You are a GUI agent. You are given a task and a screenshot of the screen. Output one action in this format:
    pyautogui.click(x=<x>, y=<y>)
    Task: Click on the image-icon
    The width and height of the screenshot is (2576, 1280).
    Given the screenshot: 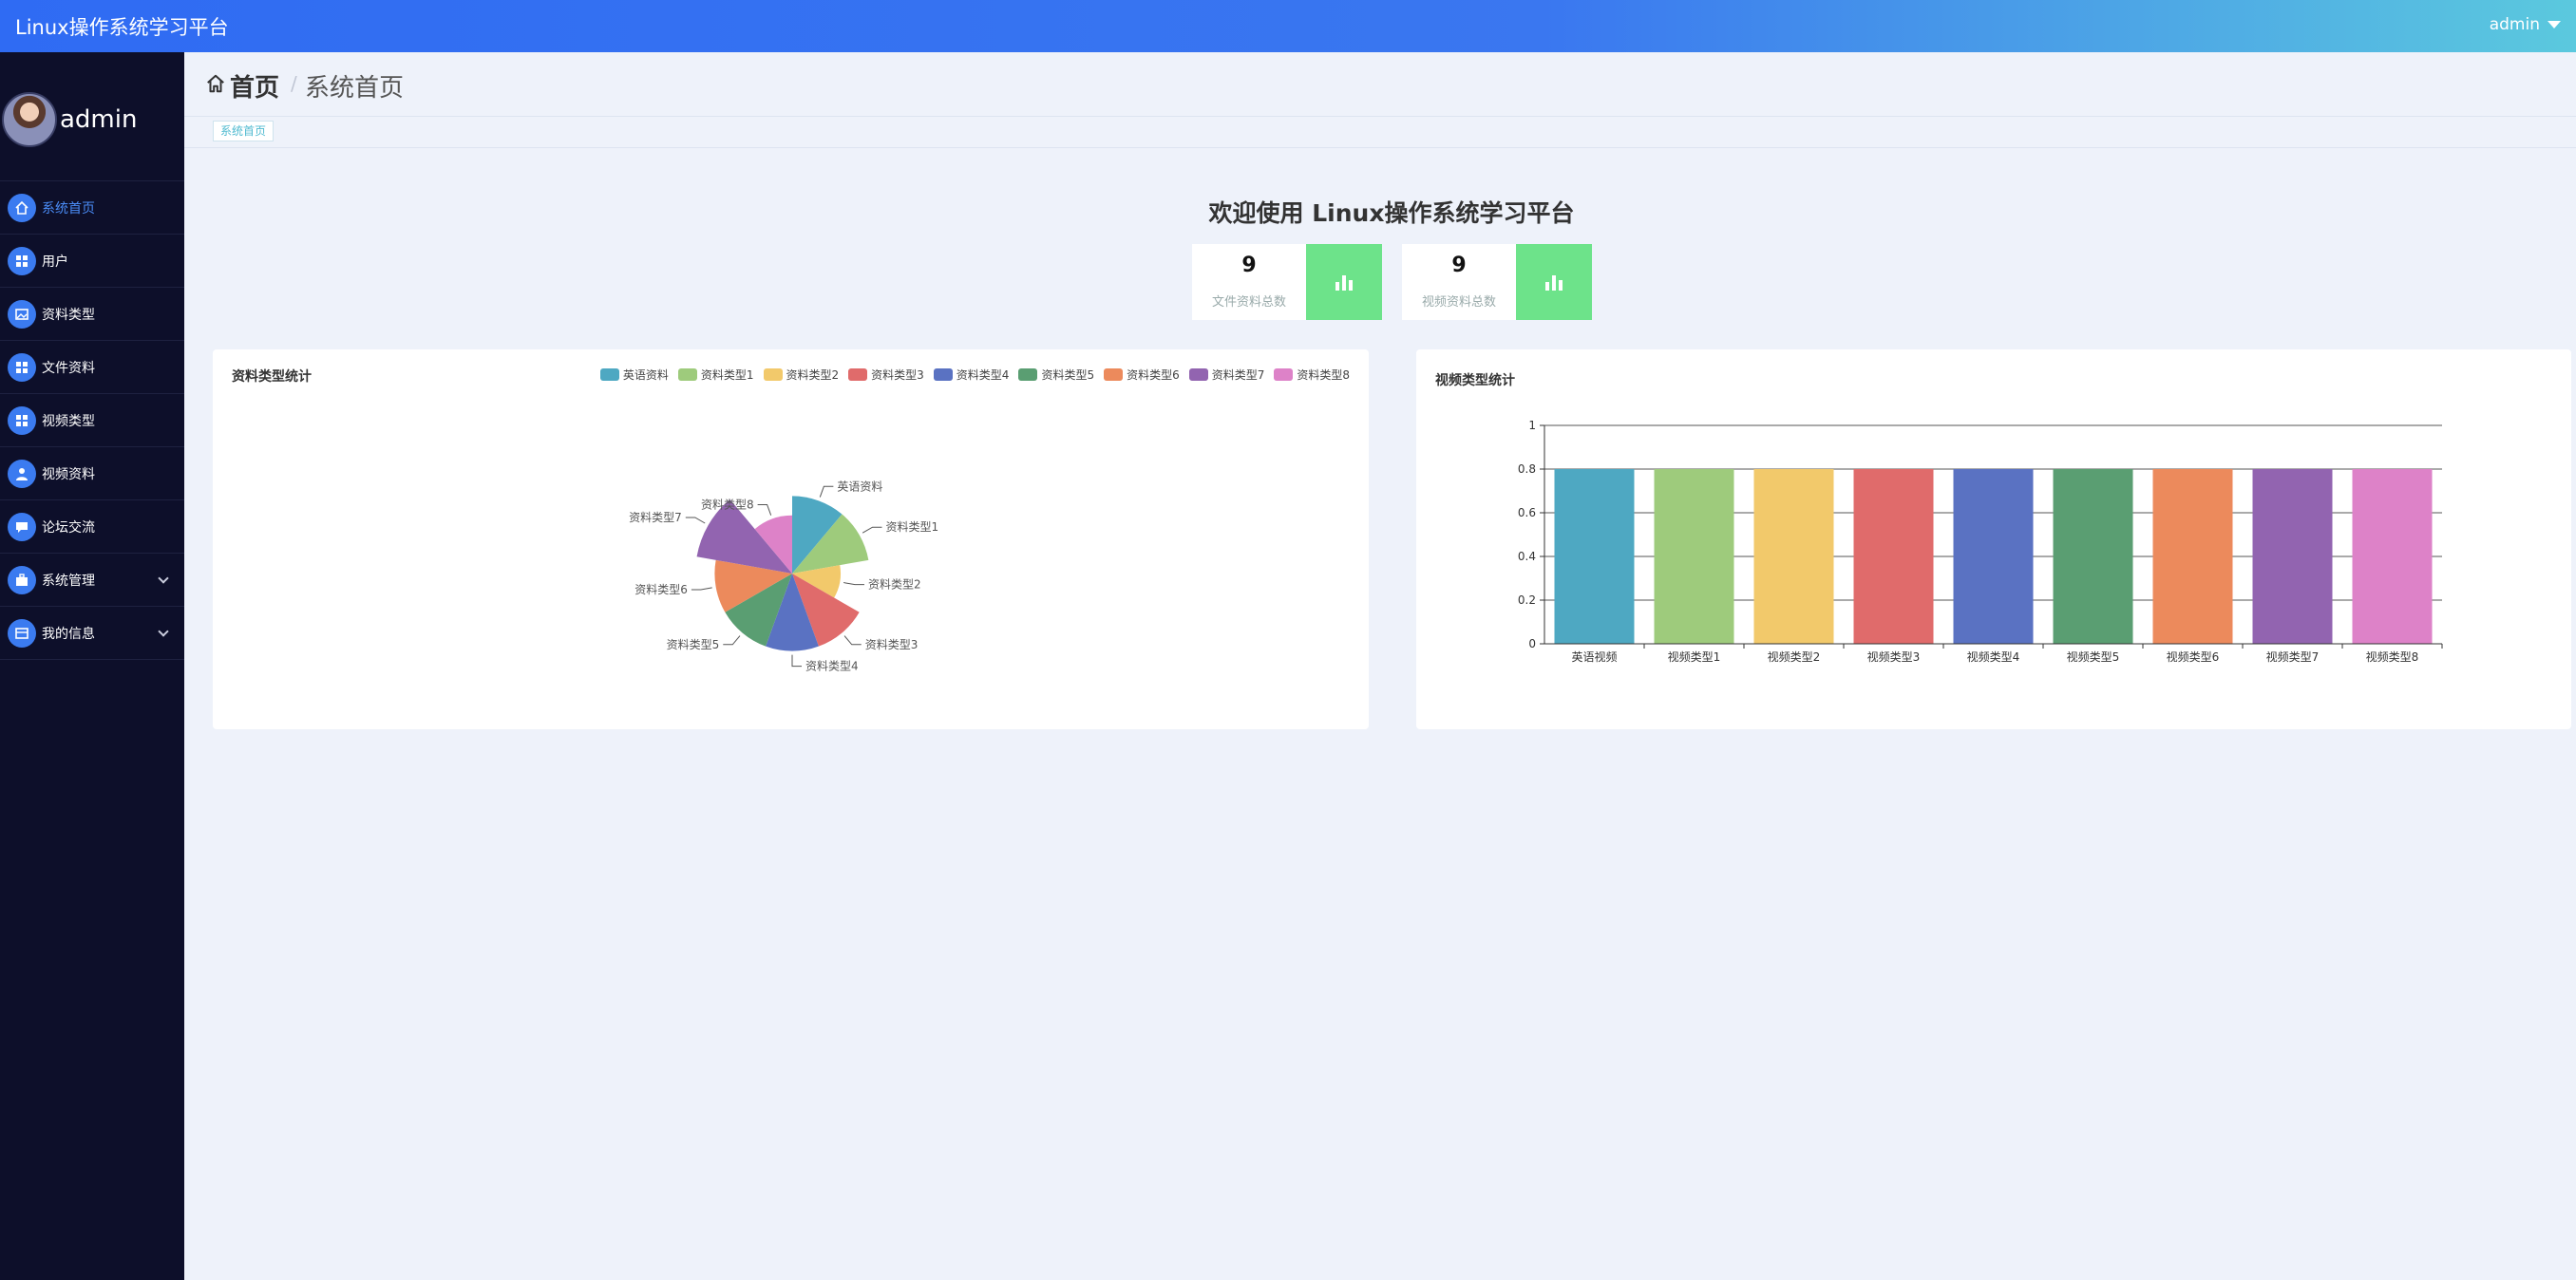 What is the action you would take?
    pyautogui.click(x=22, y=314)
    